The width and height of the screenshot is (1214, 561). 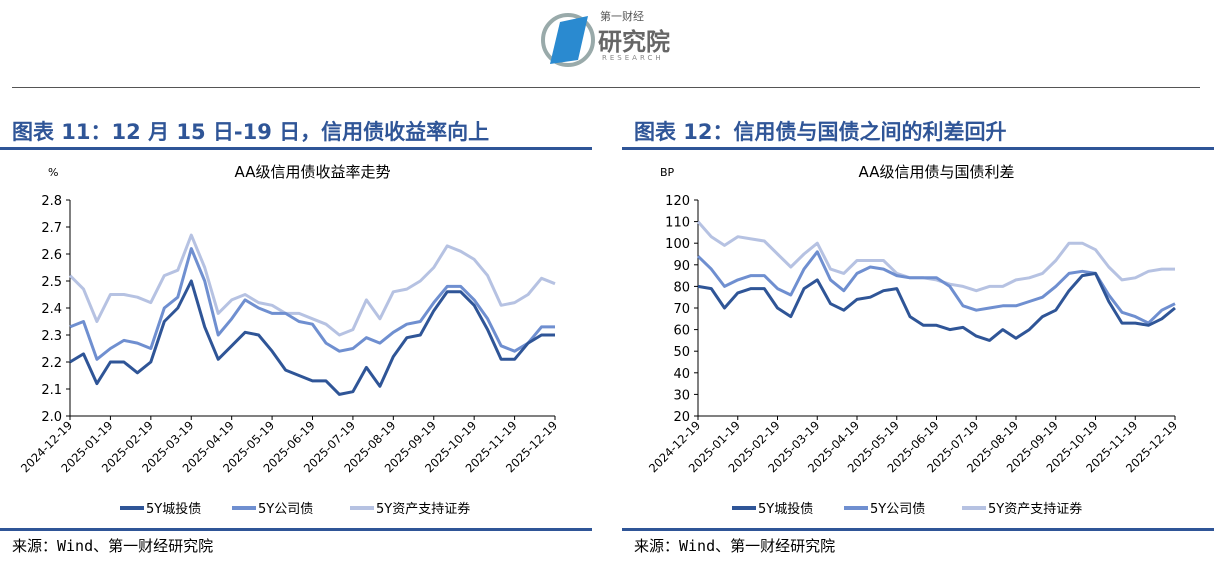 I want to click on logo-text: 第一财经, so click(x=622, y=16).